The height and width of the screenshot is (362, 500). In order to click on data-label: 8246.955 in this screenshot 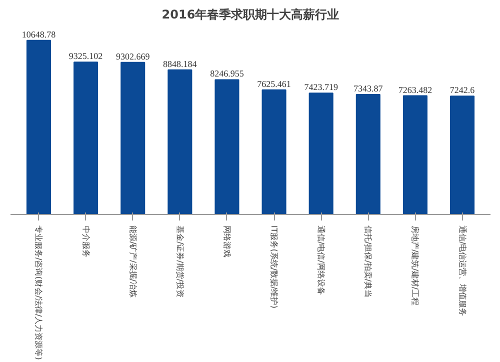, I will do `click(227, 73)`.